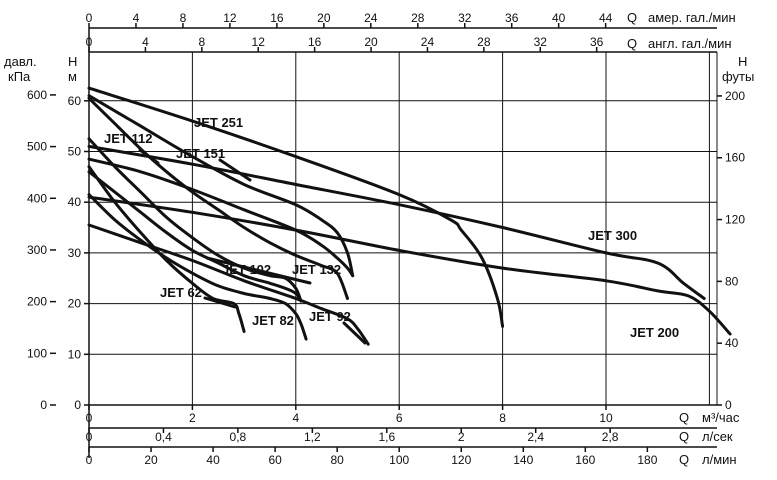  I want to click on tick-label-uk: 36, so click(597, 42).